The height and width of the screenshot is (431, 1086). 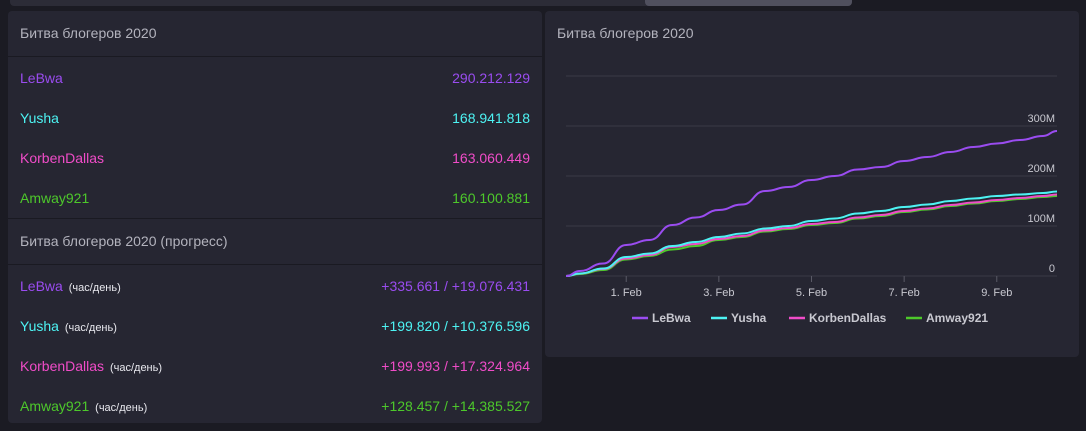 What do you see at coordinates (431, 3) in the screenshot?
I see `top-scrollbar-track` at bounding box center [431, 3].